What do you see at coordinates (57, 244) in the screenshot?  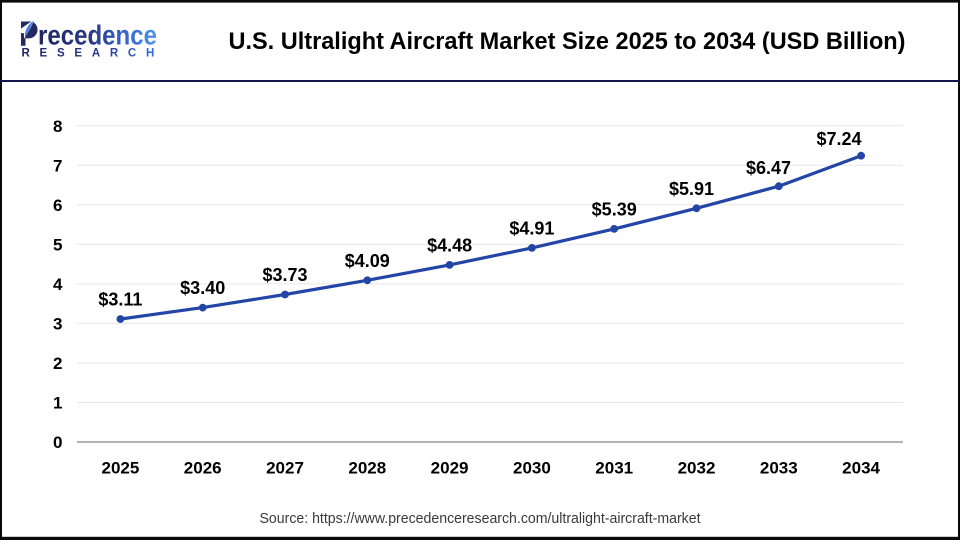 I see `svg-text: 5` at bounding box center [57, 244].